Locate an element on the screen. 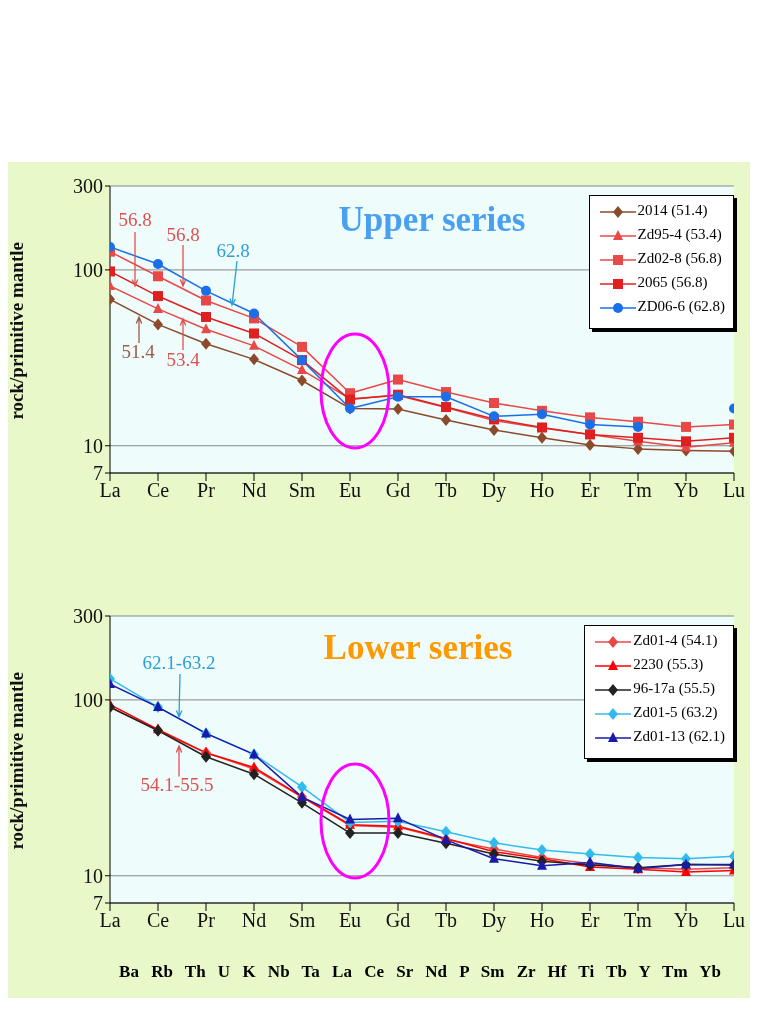 This screenshot has height=1010, width=758. legend-label: 2230 (55.3) is located at coordinates (668, 664).